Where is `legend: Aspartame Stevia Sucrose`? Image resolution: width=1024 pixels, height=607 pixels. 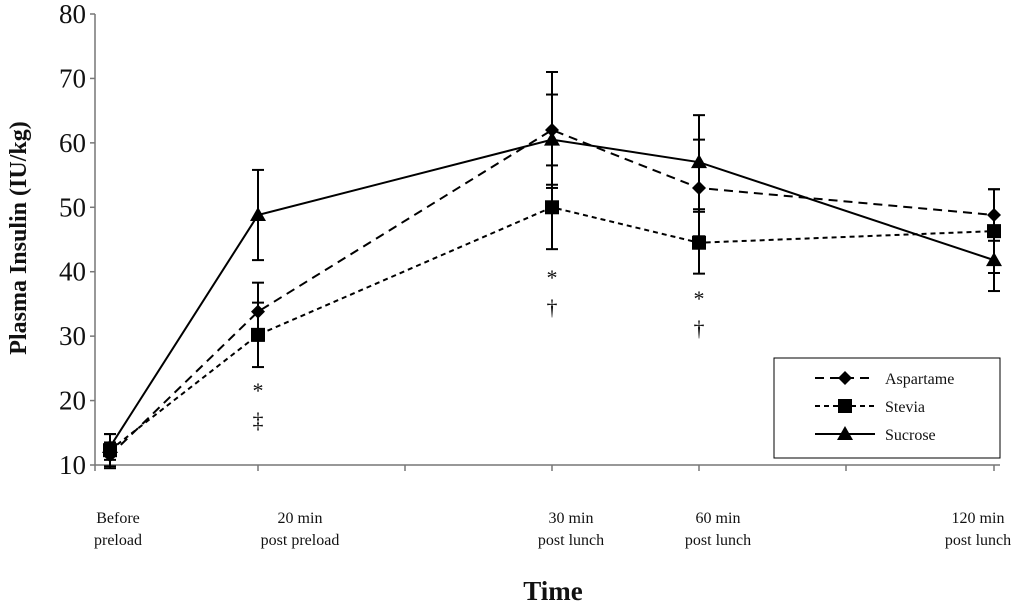
legend: Aspartame Stevia Sucrose is located at coordinates (887, 408).